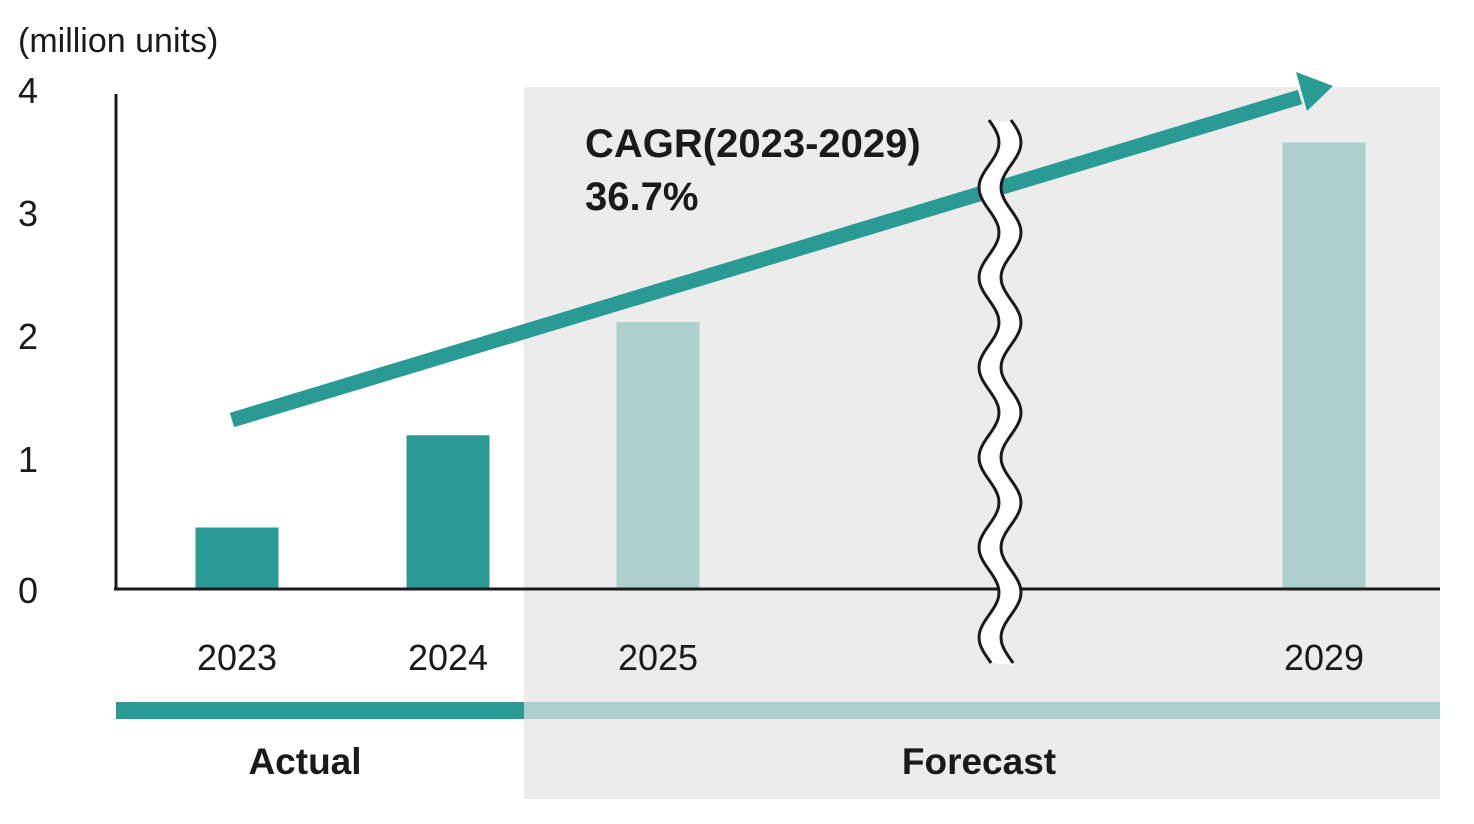 This screenshot has width=1474, height=824. What do you see at coordinates (1324, 657) in the screenshot?
I see `x-tick-label-2029: 2029` at bounding box center [1324, 657].